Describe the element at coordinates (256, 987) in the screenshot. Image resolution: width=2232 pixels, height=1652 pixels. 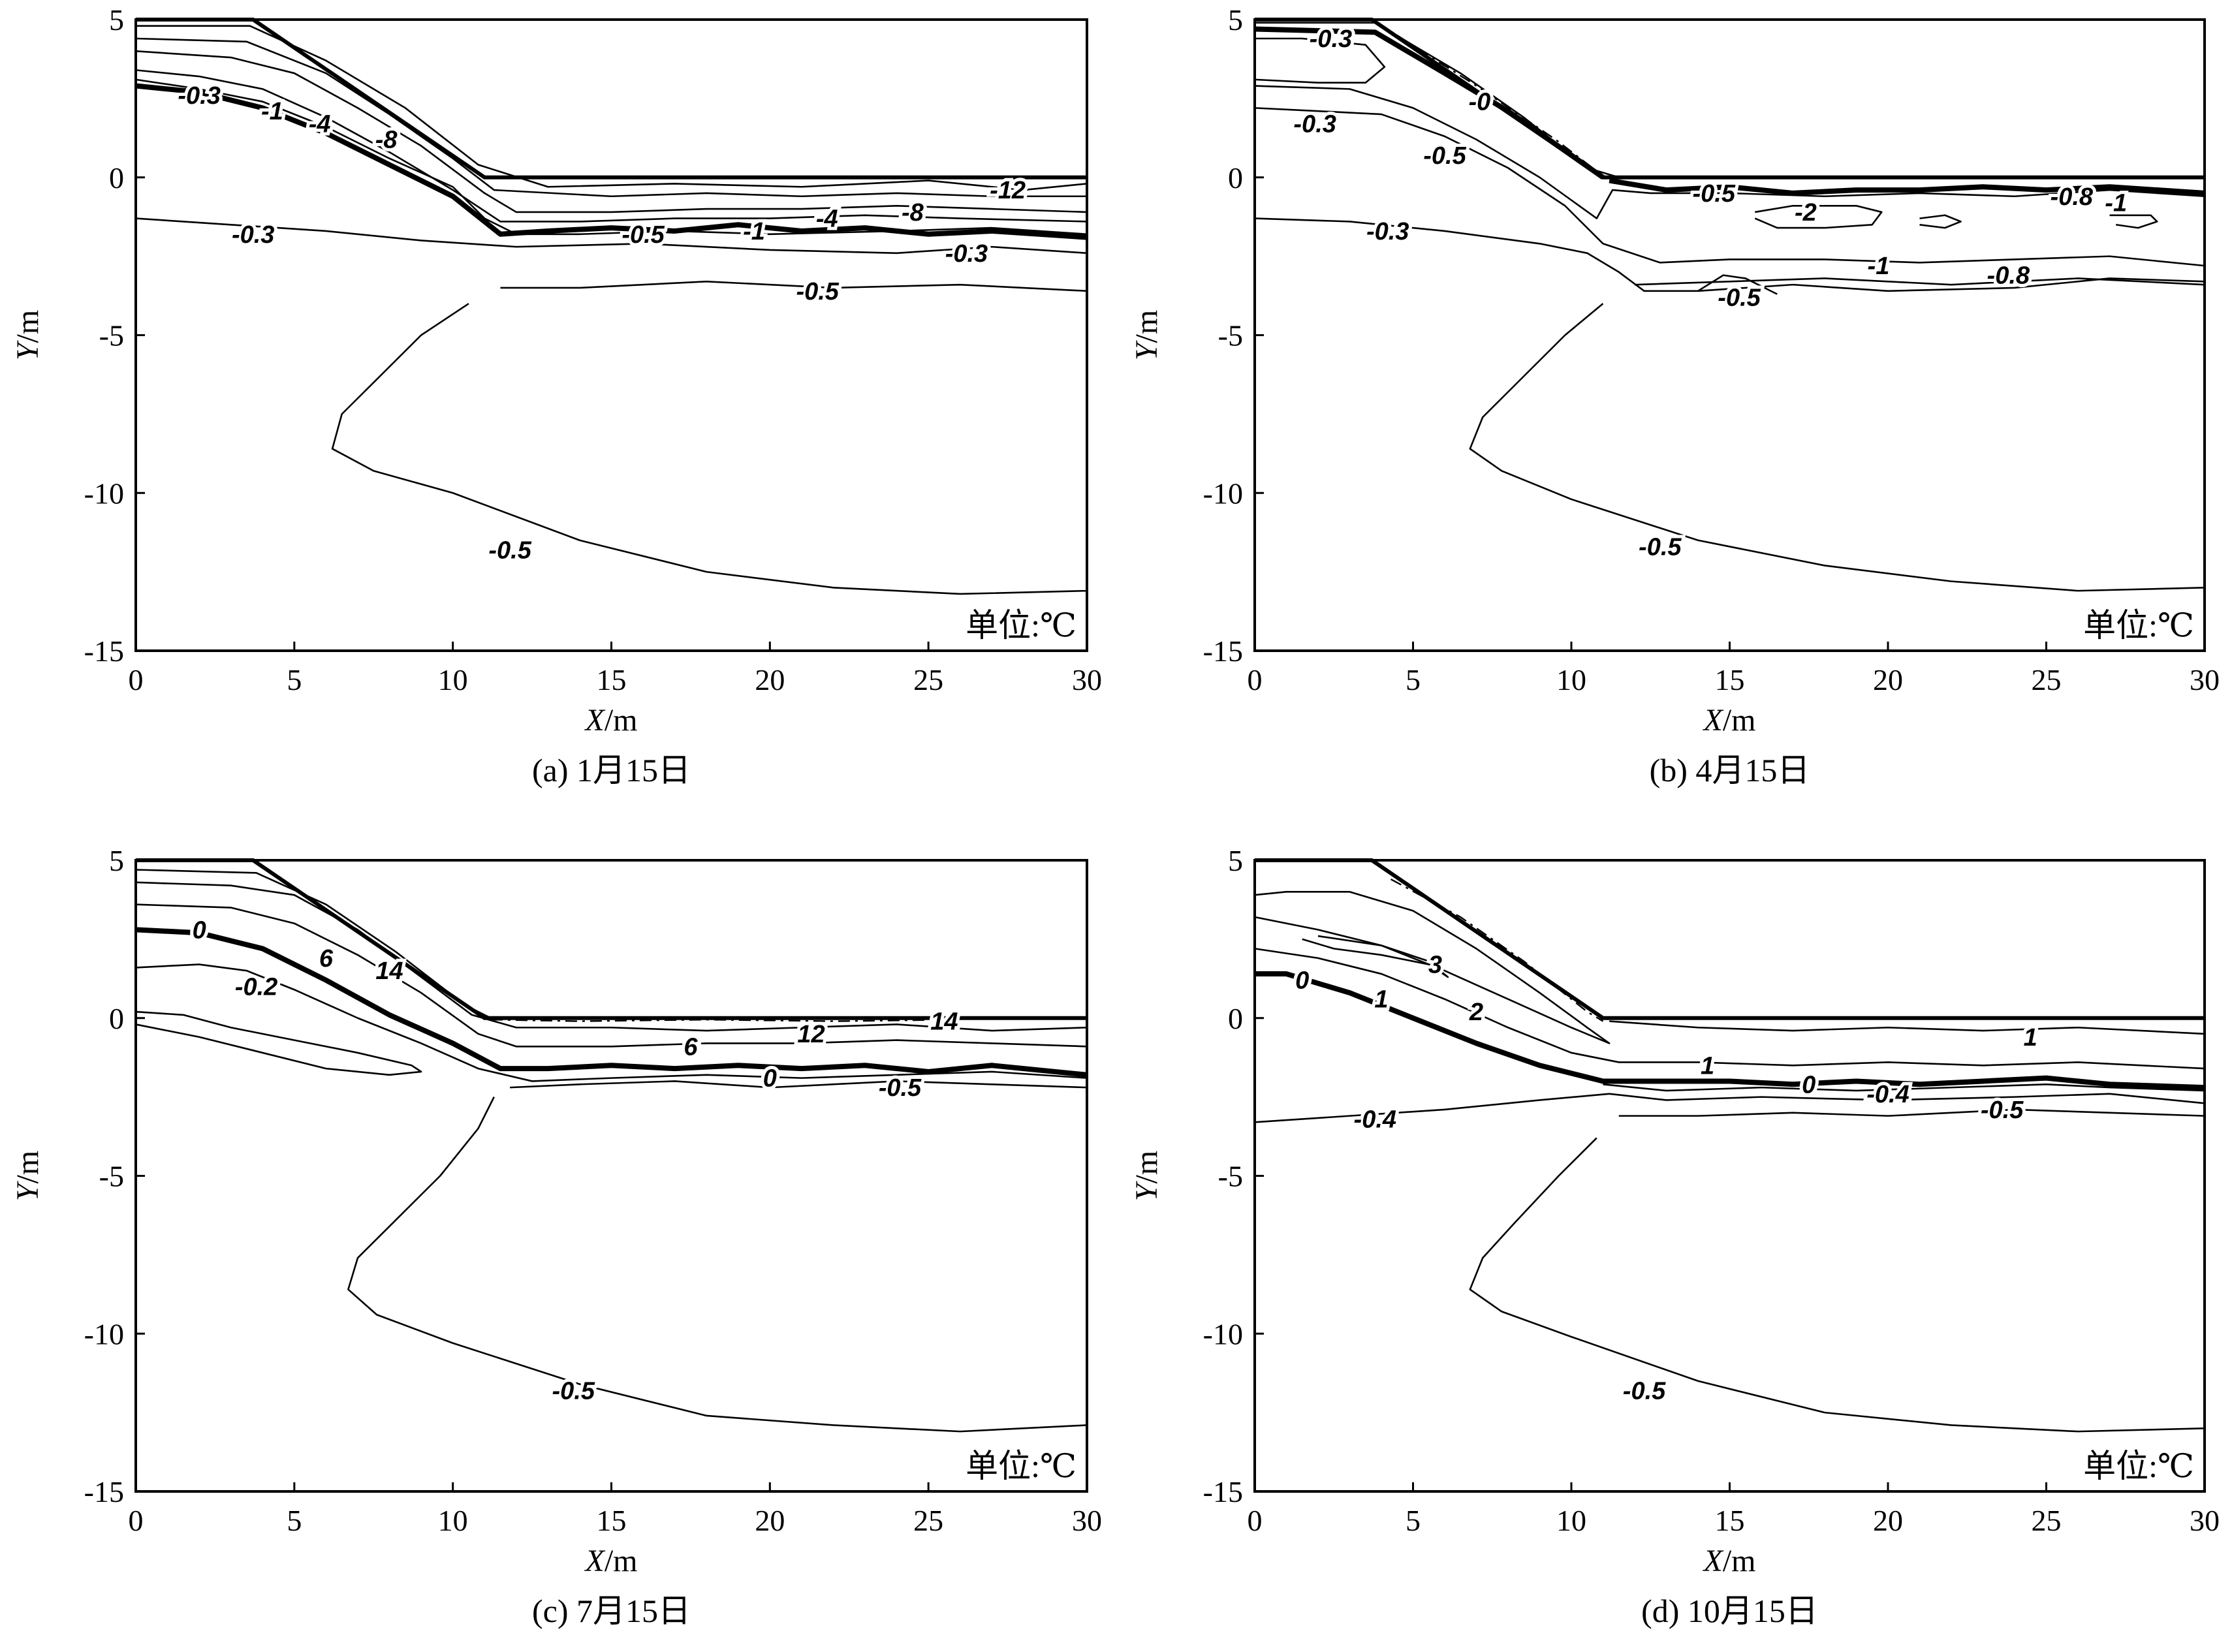
I see `contour-label: -0.2` at that location.